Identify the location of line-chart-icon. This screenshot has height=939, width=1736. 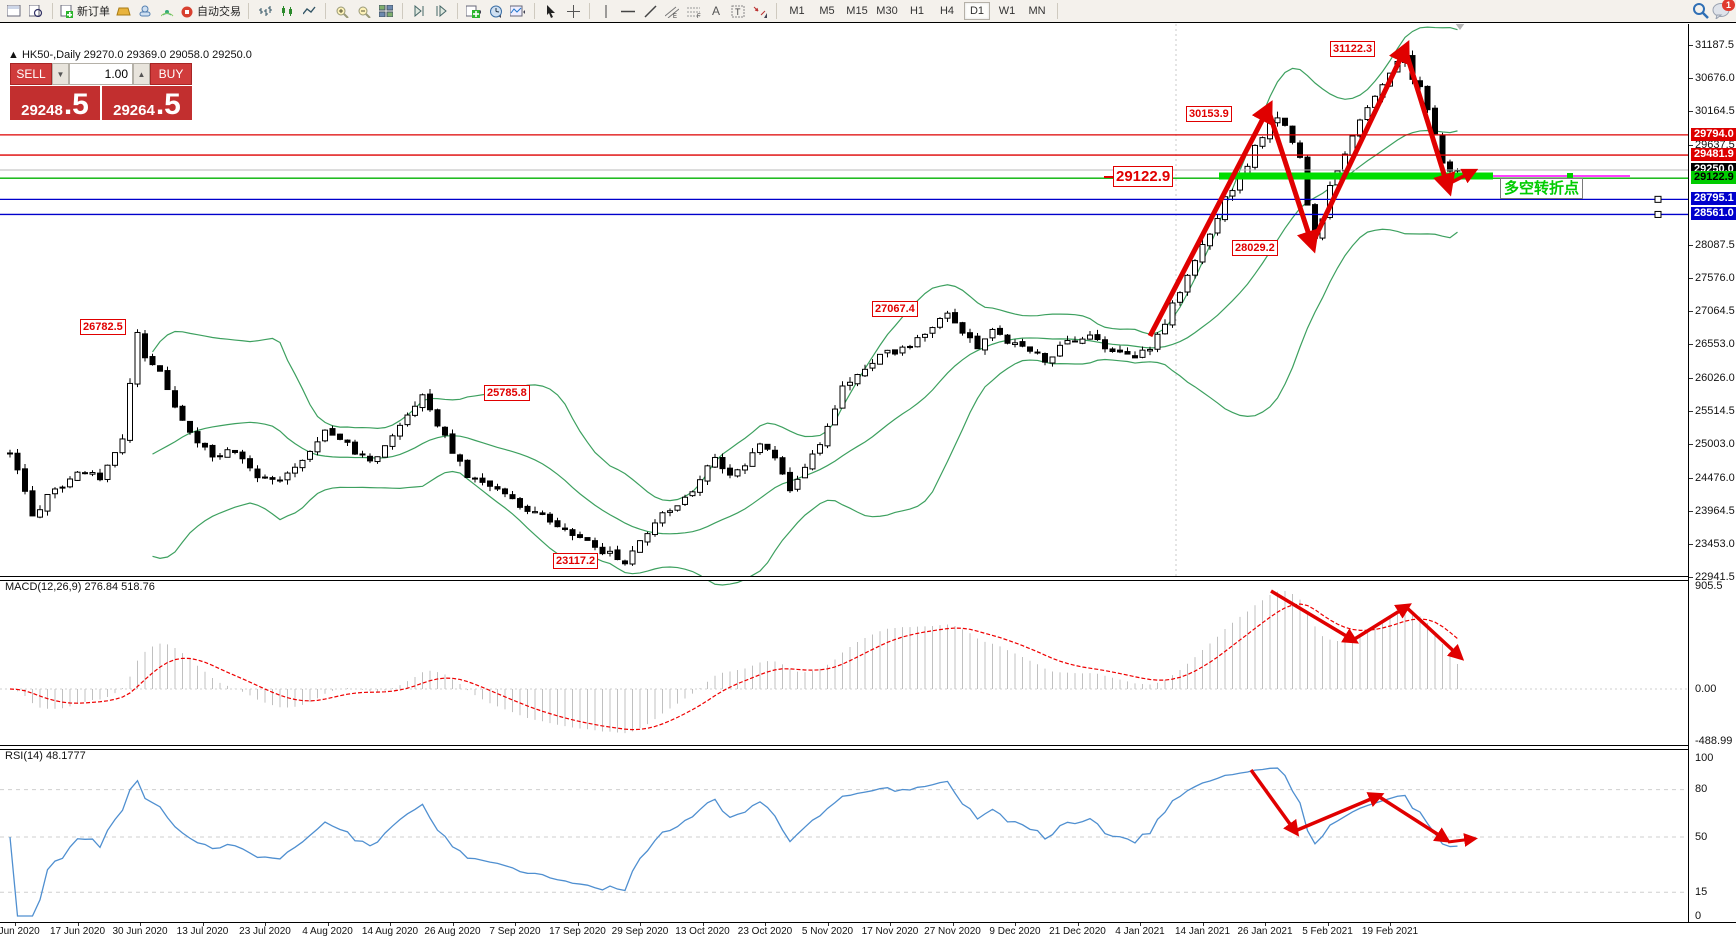
(309, 11).